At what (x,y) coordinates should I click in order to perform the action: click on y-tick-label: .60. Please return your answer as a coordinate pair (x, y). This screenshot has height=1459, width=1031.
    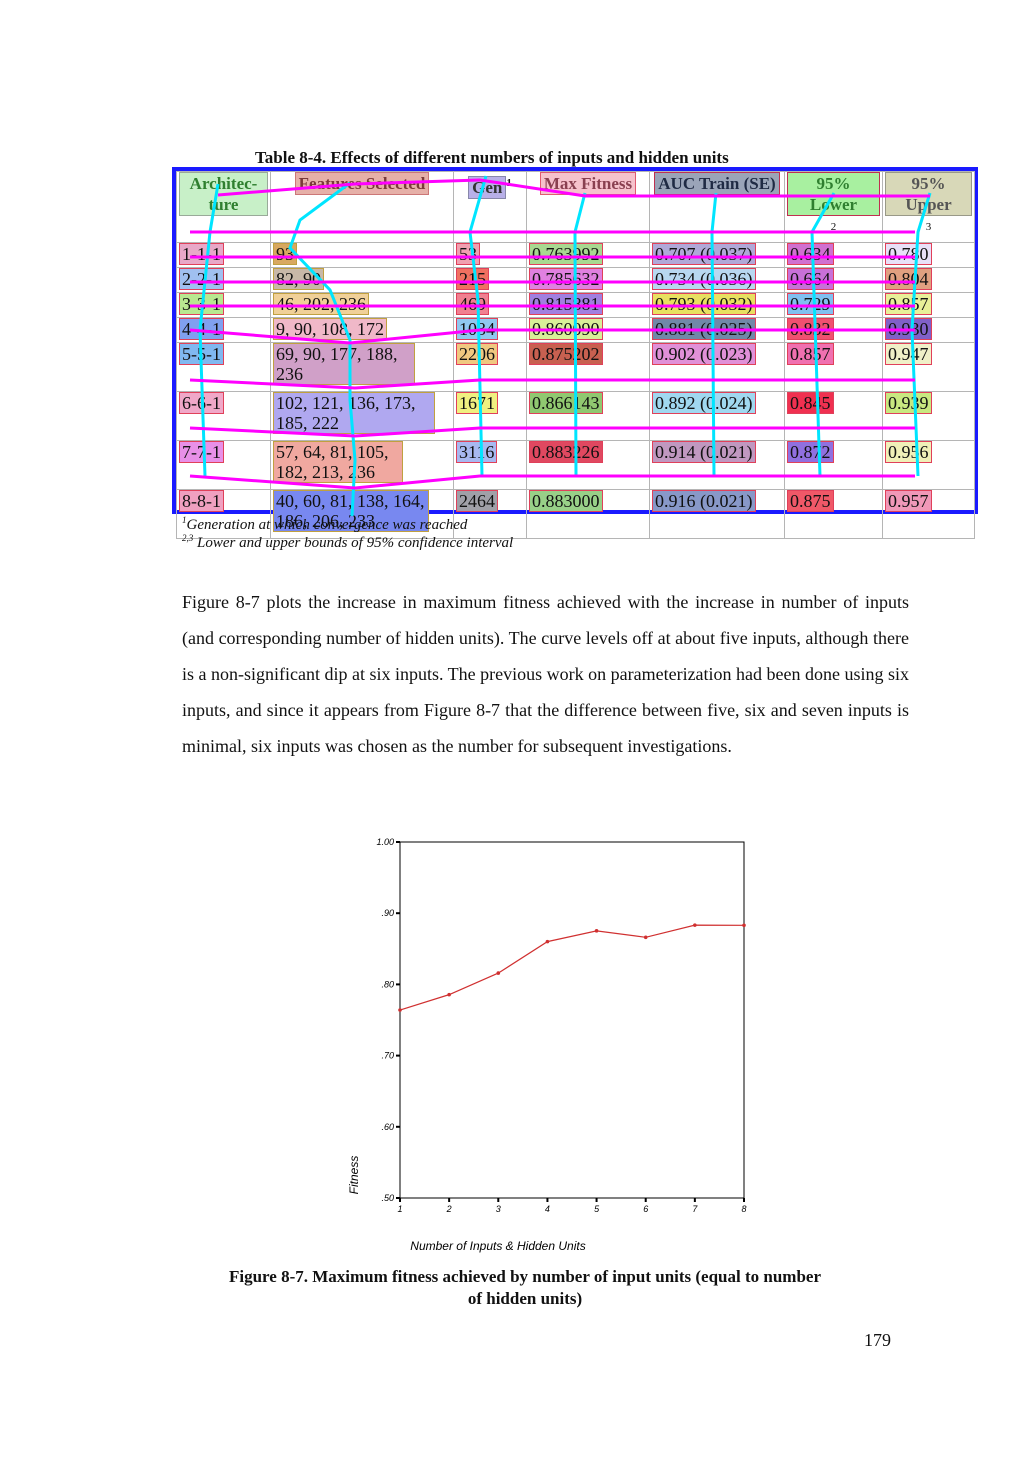
    Looking at the image, I should click on (387, 1127).